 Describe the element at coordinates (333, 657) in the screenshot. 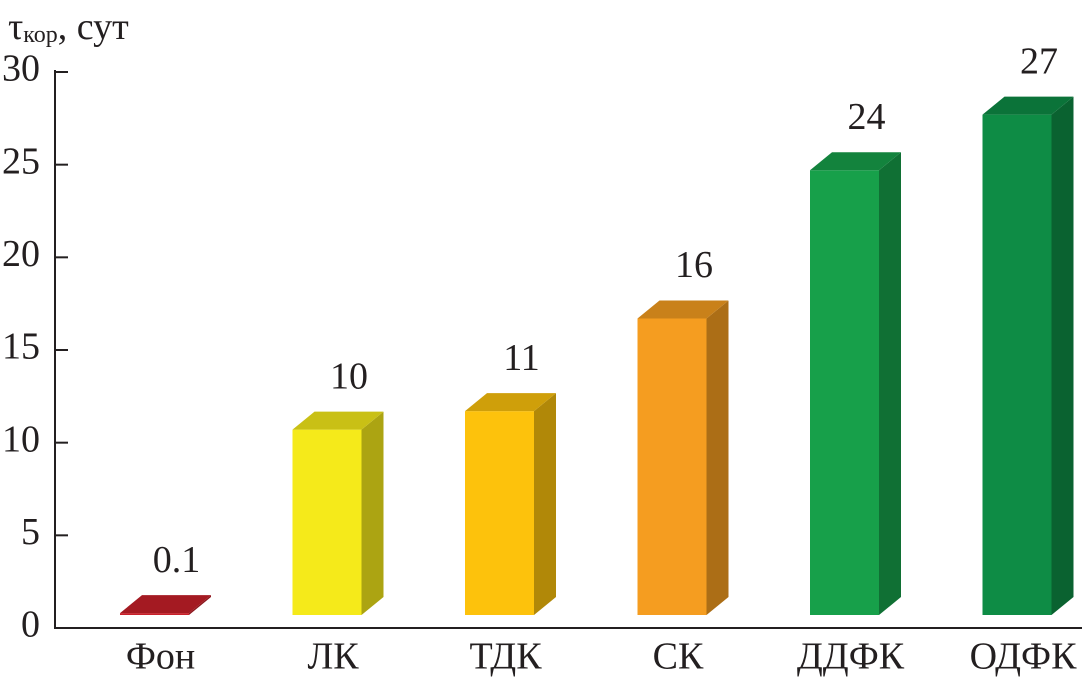

I see `x-tick-label: ЛК` at that location.